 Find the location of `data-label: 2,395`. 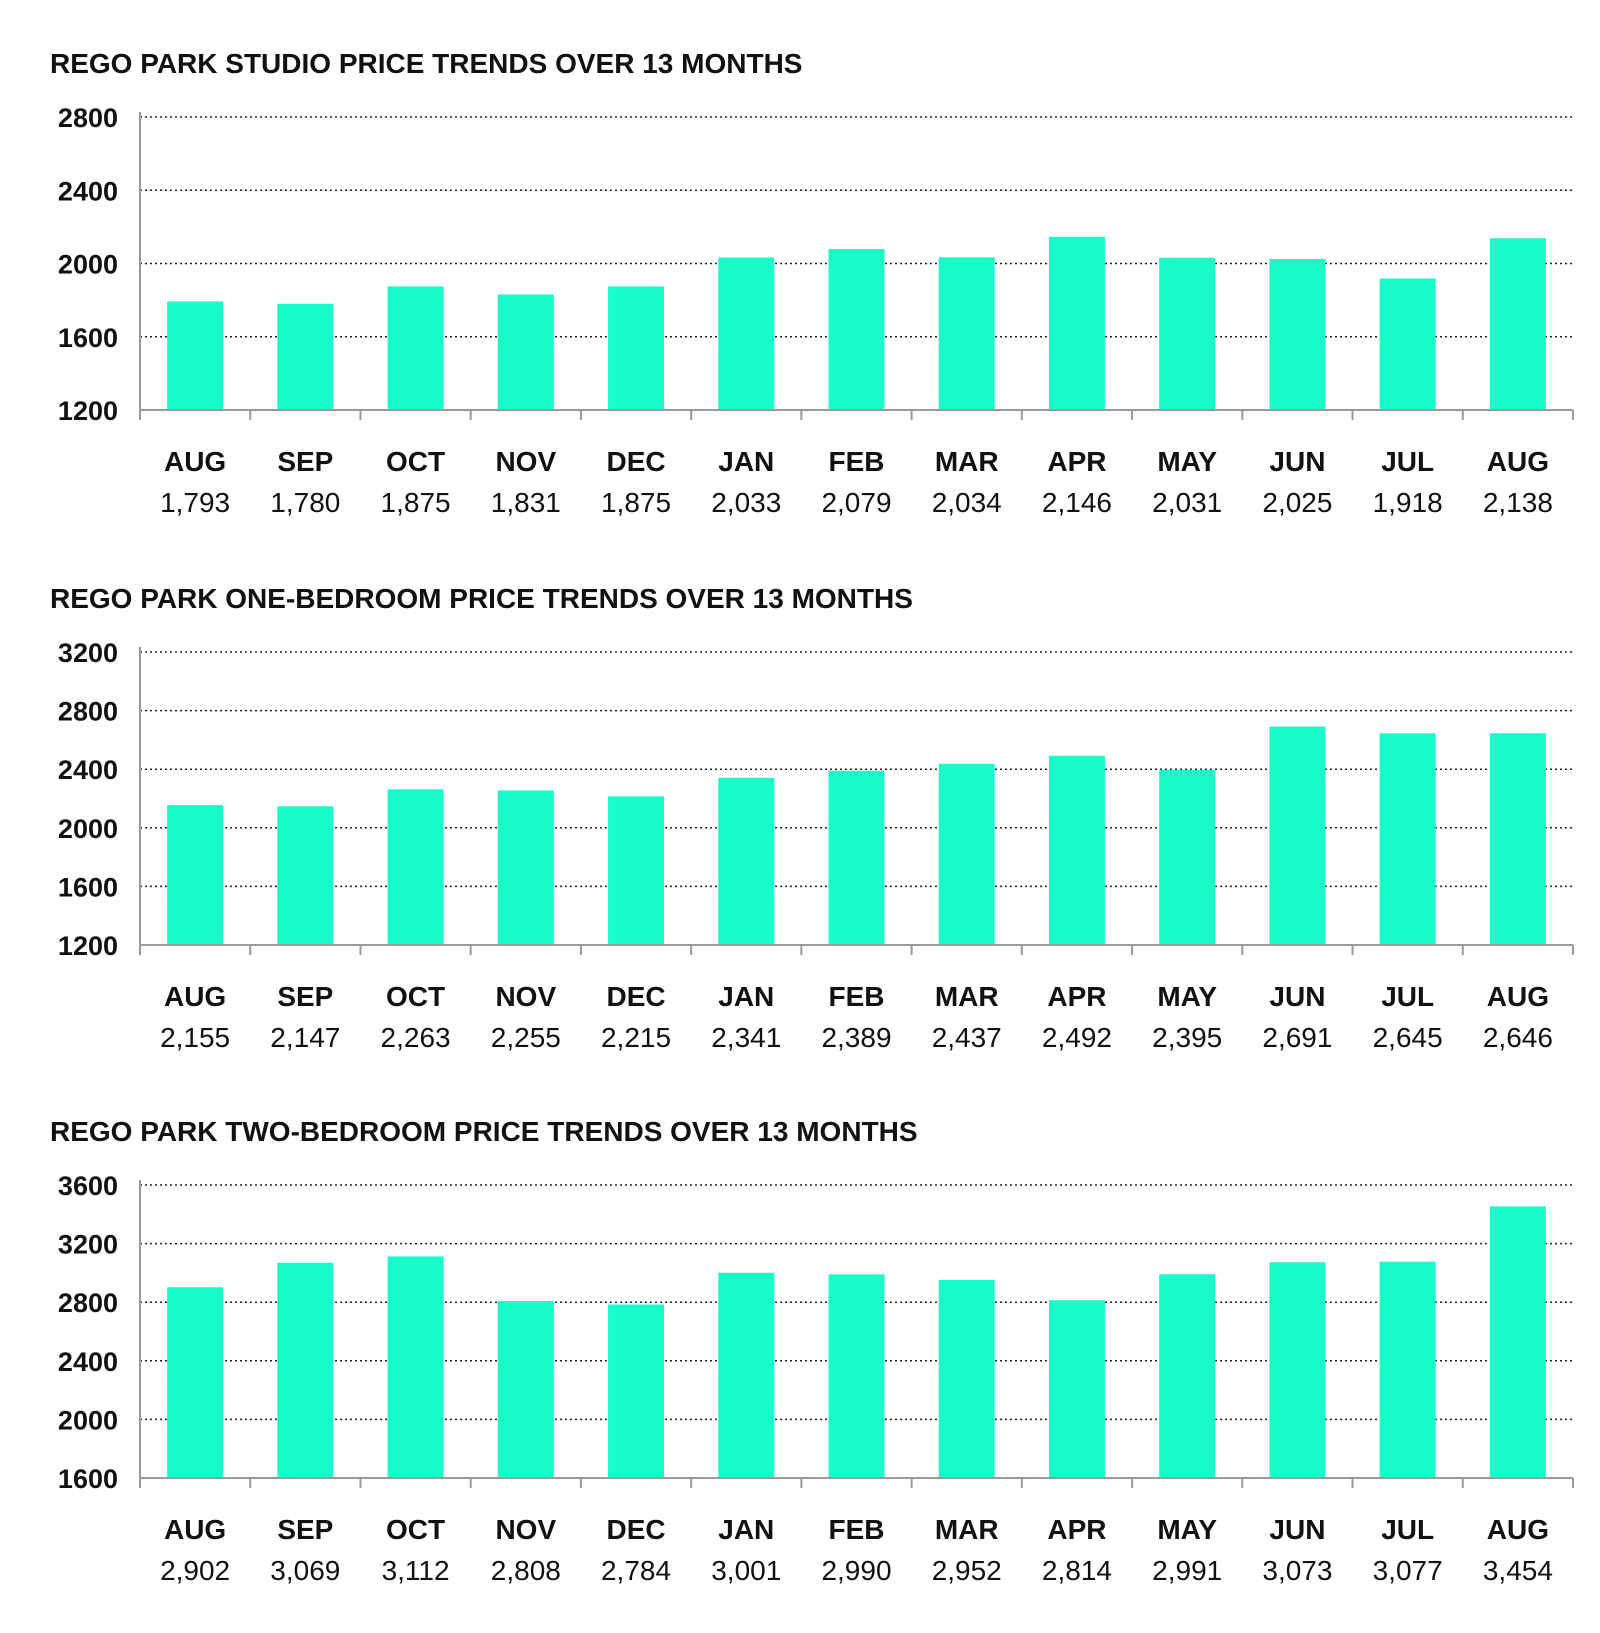

data-label: 2,395 is located at coordinates (1187, 1037).